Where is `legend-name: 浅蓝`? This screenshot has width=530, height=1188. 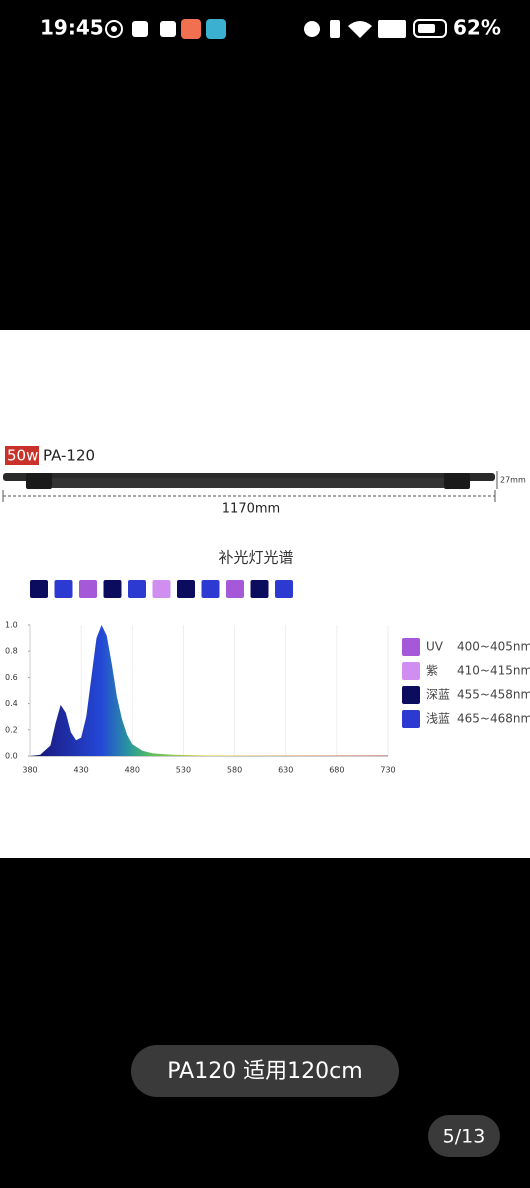
legend-name: 浅蓝 is located at coordinates (438, 719).